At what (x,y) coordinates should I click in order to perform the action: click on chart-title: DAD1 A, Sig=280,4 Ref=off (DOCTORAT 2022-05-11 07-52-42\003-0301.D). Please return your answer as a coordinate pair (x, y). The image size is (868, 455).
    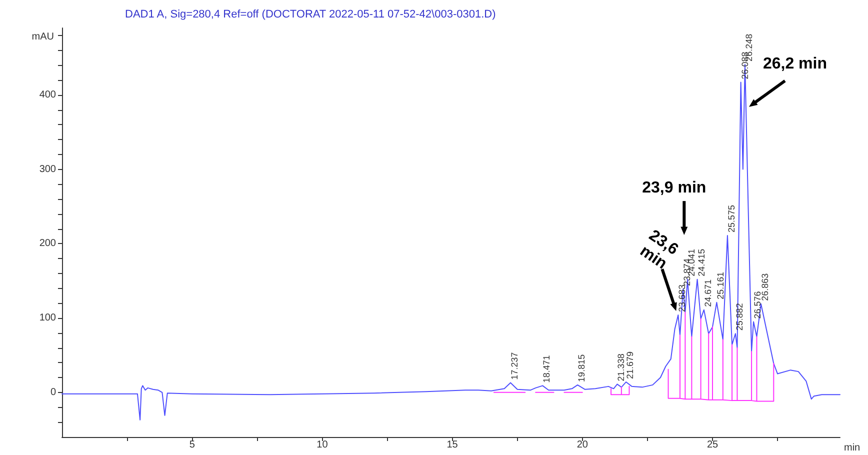
    Looking at the image, I should click on (310, 14).